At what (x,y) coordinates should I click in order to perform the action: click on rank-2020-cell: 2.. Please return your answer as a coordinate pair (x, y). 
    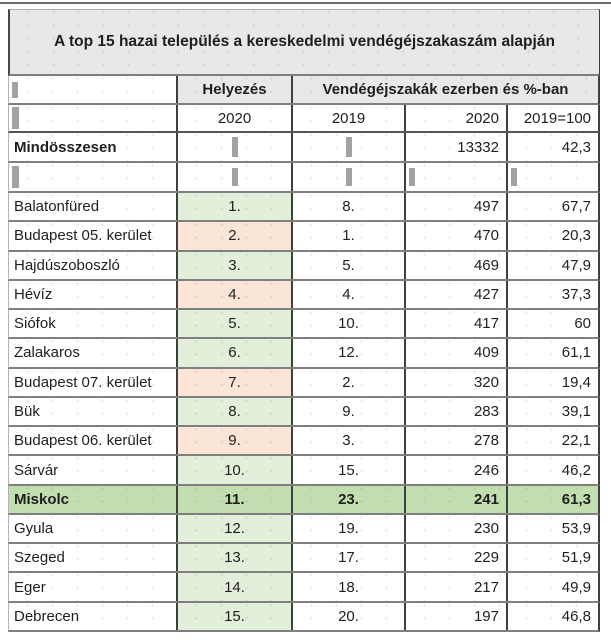
    Looking at the image, I should click on (235, 236).